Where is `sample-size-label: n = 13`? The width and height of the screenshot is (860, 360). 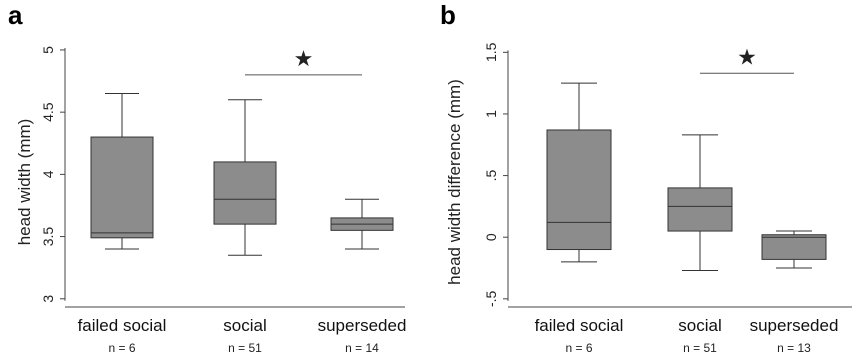
sample-size-label: n = 13 is located at coordinates (794, 348).